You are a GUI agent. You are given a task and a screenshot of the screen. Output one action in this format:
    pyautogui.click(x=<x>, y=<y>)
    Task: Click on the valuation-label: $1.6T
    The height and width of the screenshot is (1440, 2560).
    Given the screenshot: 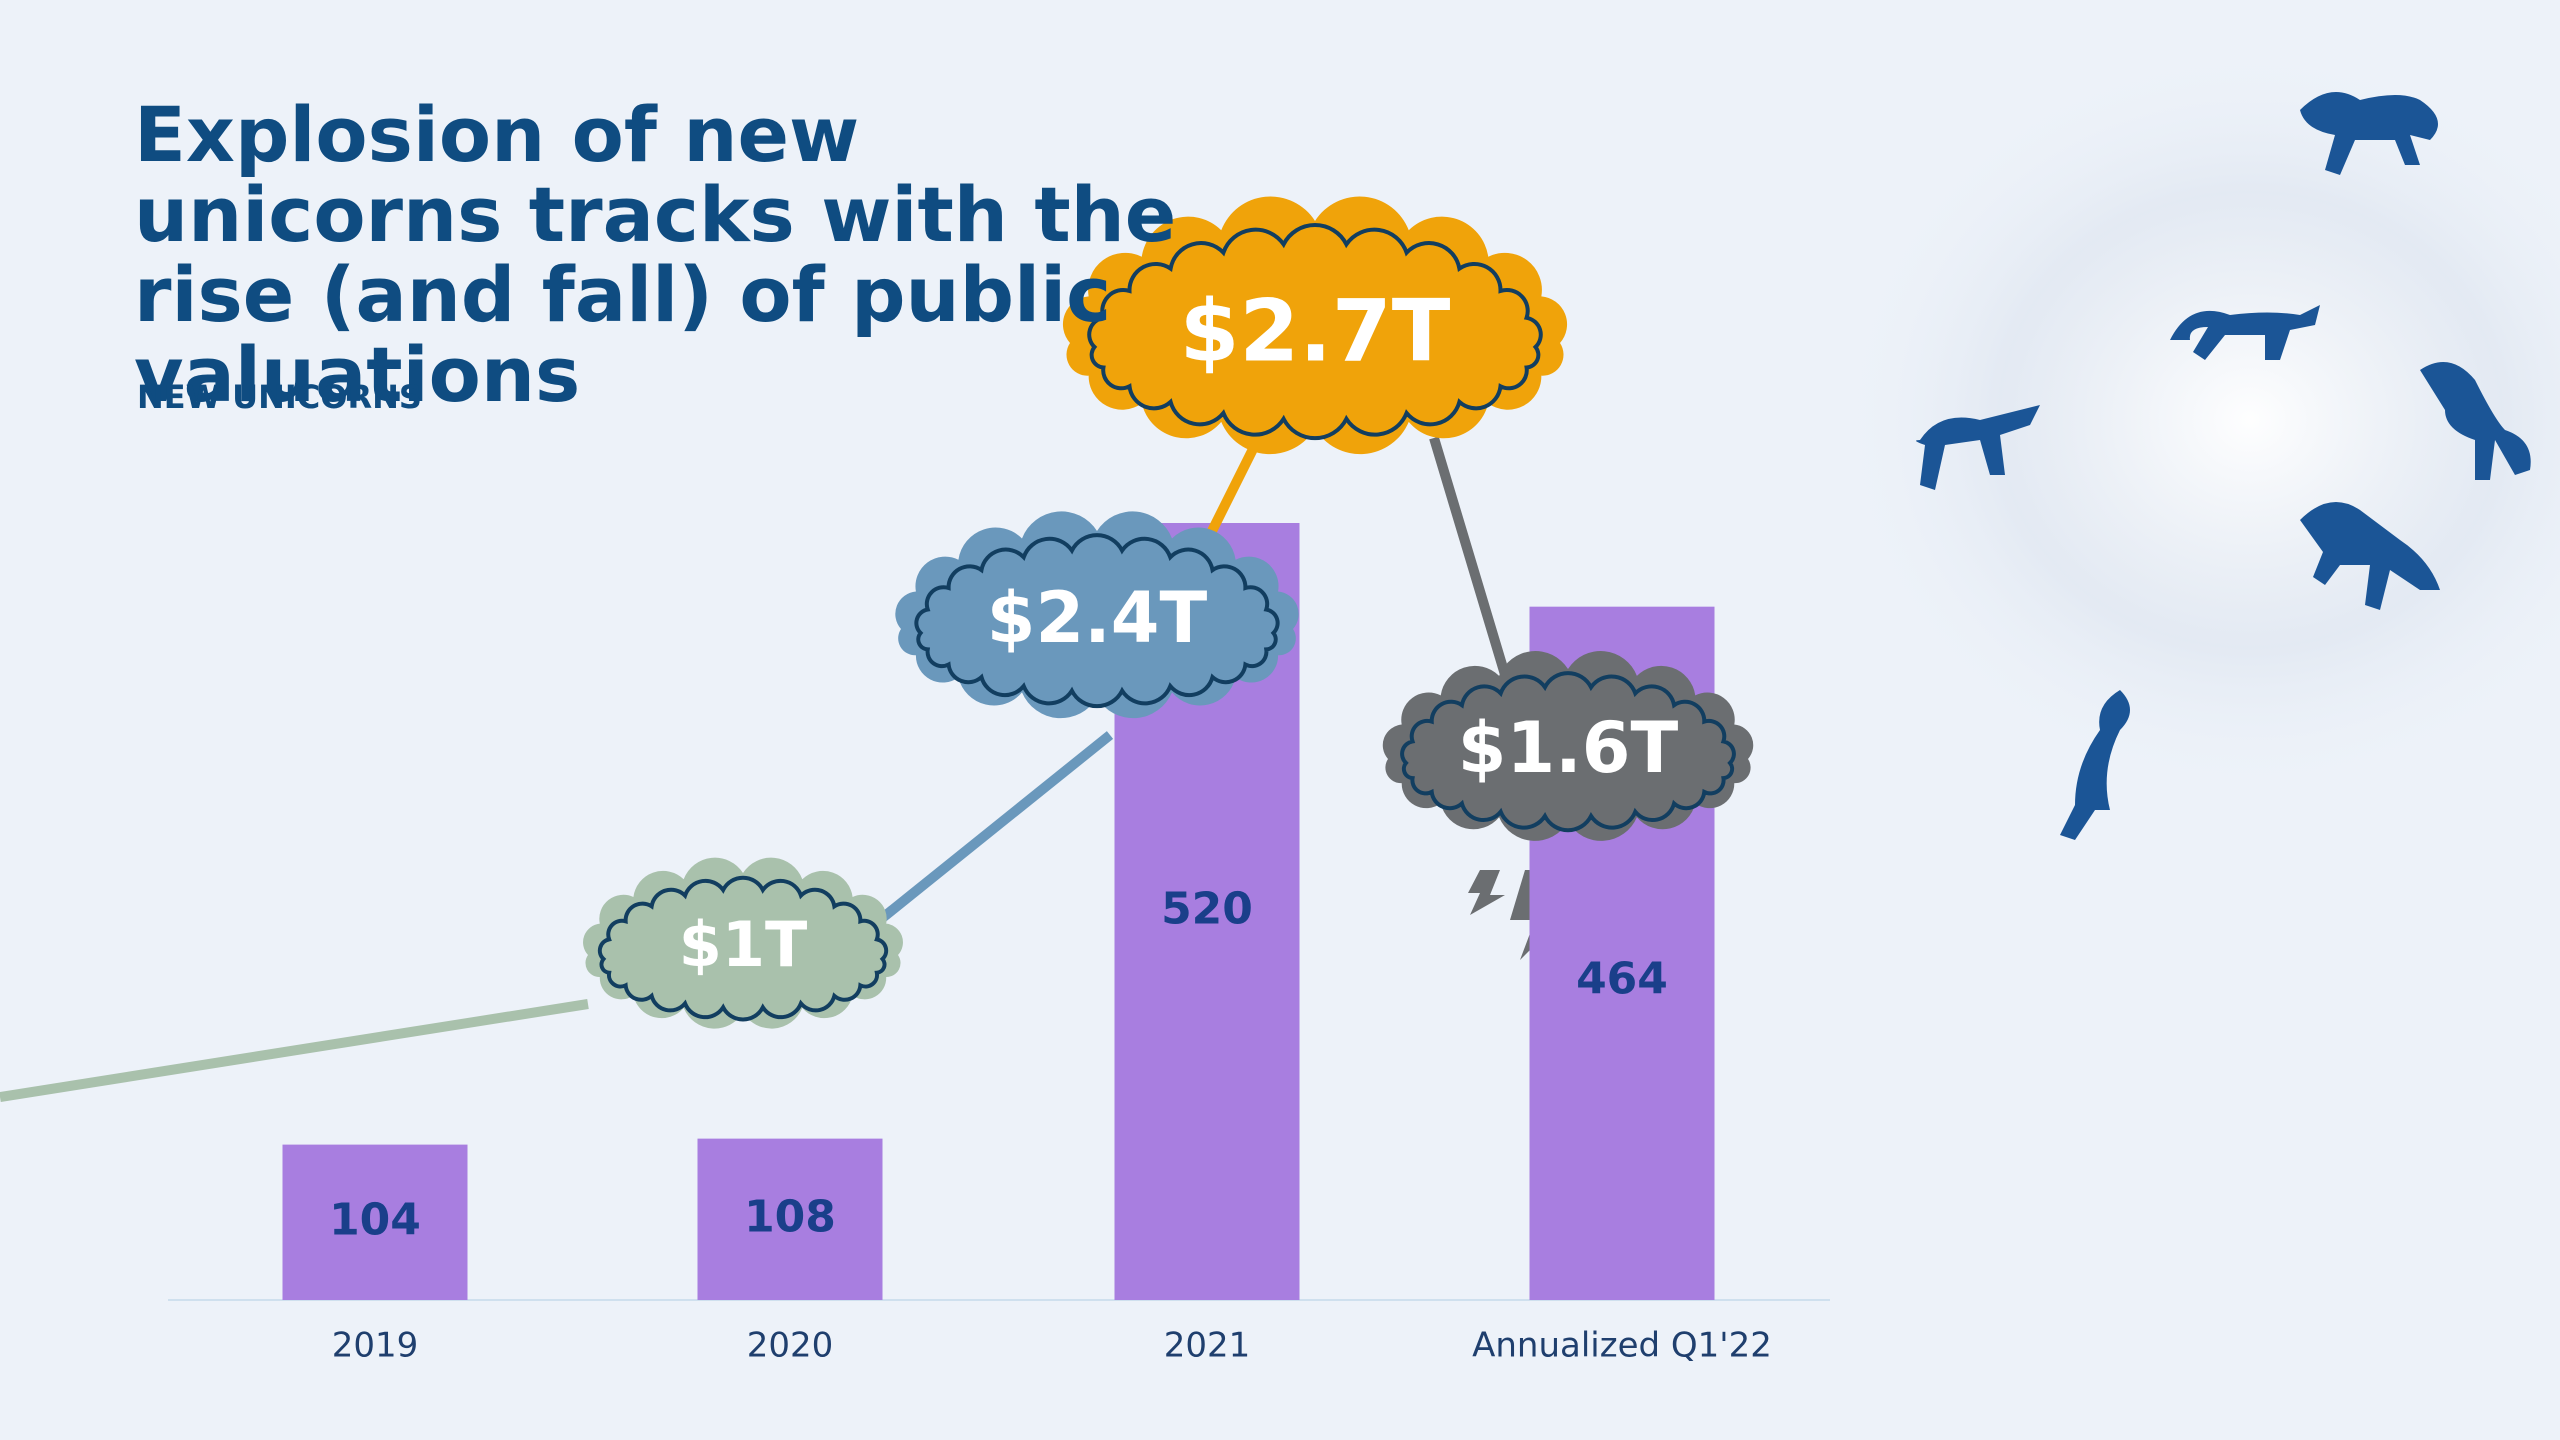 What is the action you would take?
    pyautogui.click(x=1568, y=748)
    